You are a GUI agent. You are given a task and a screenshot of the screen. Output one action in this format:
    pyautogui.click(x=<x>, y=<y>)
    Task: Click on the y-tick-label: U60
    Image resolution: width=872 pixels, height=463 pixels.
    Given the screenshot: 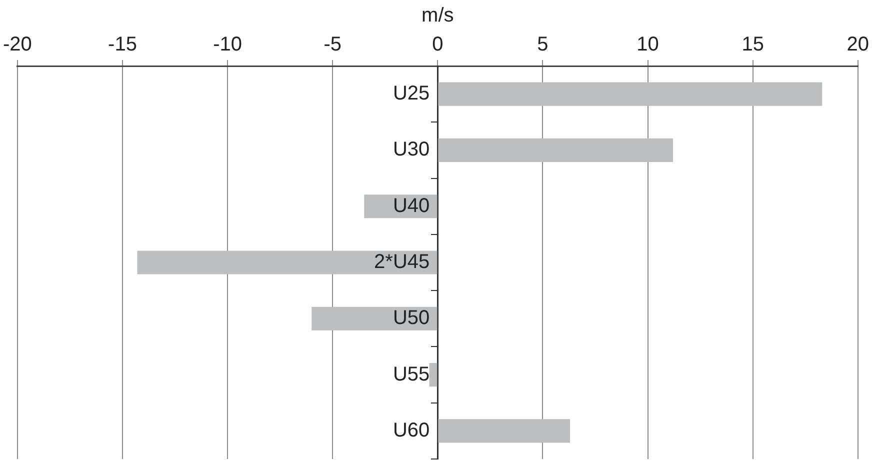 What is the action you would take?
    pyautogui.click(x=411, y=430)
    